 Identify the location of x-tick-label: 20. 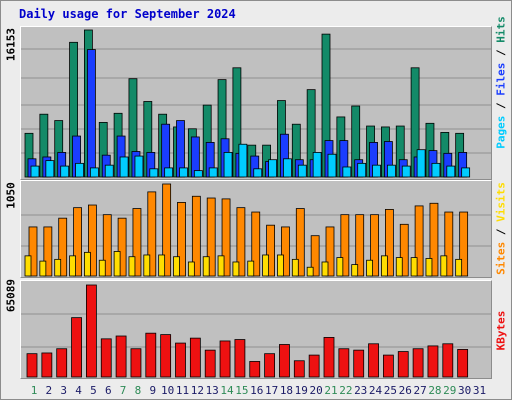
(316, 390).